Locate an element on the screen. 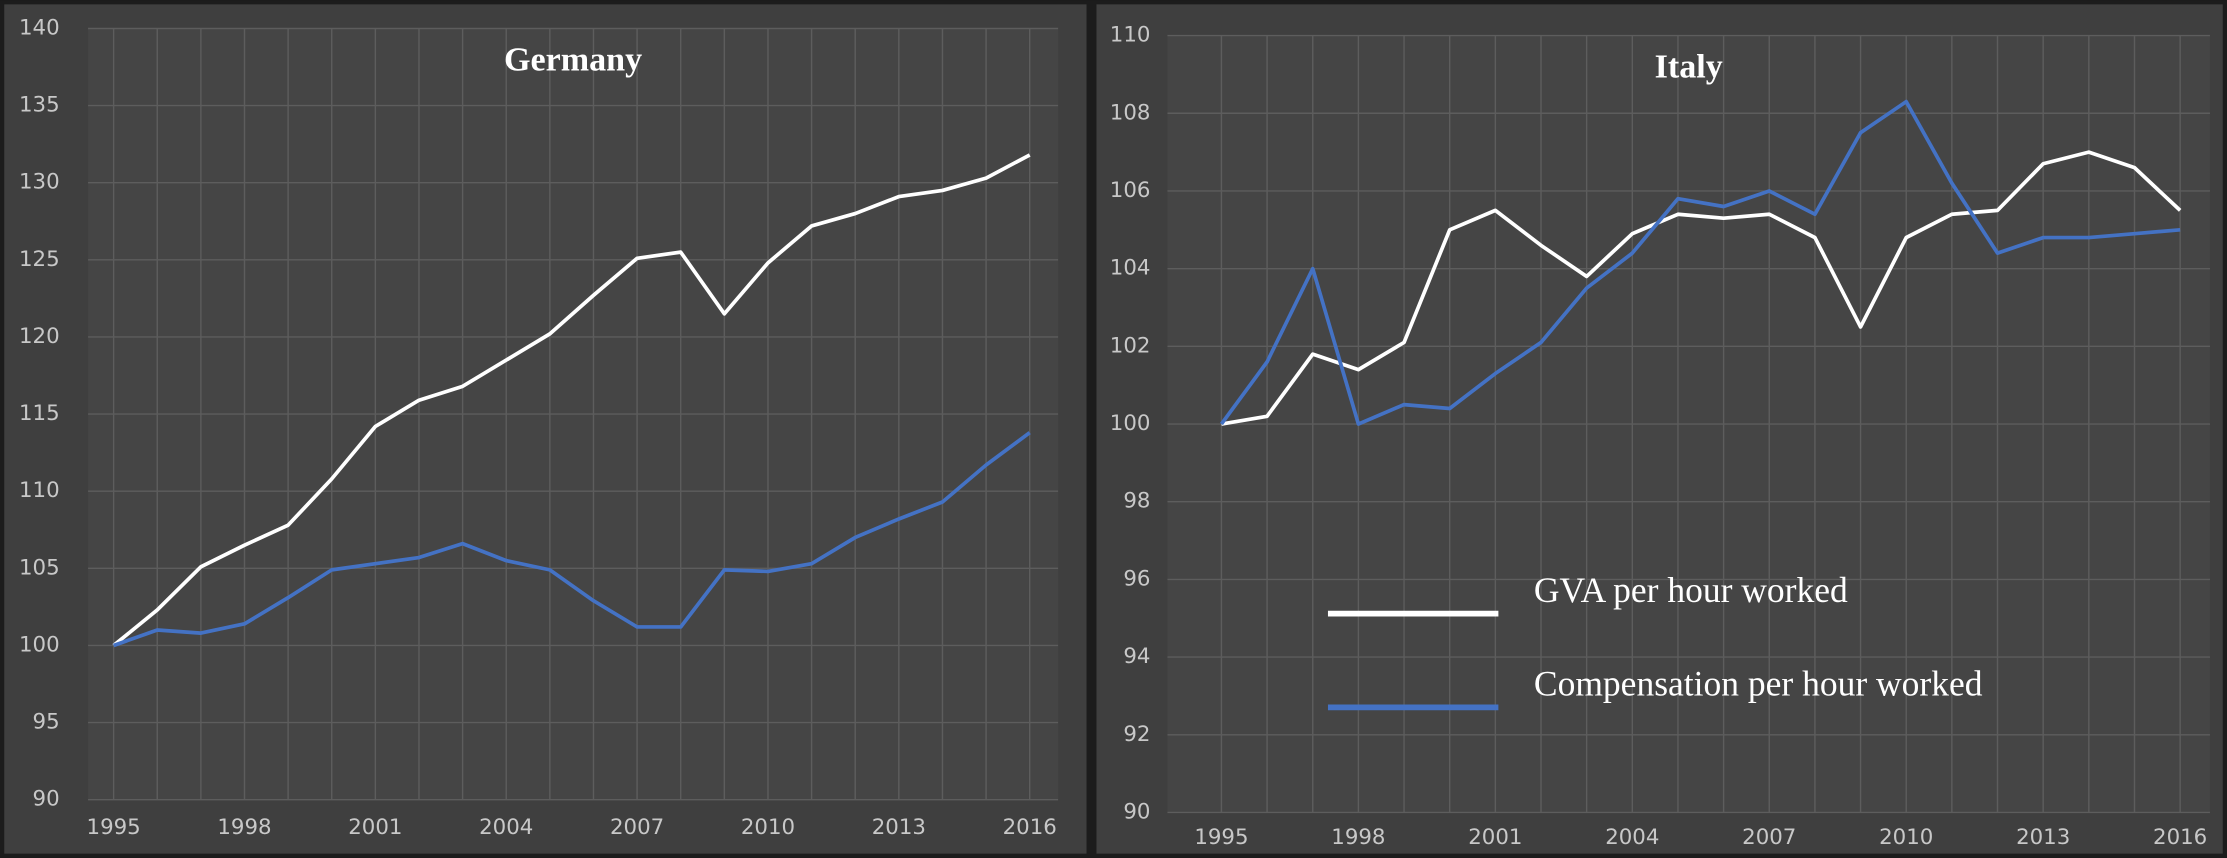 The width and height of the screenshot is (2227, 858). chart-title: Italy is located at coordinates (1689, 66).